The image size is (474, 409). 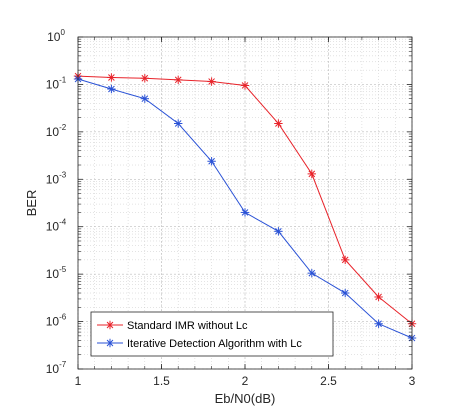 I want to click on x-tick-label: 2, so click(x=245, y=381).